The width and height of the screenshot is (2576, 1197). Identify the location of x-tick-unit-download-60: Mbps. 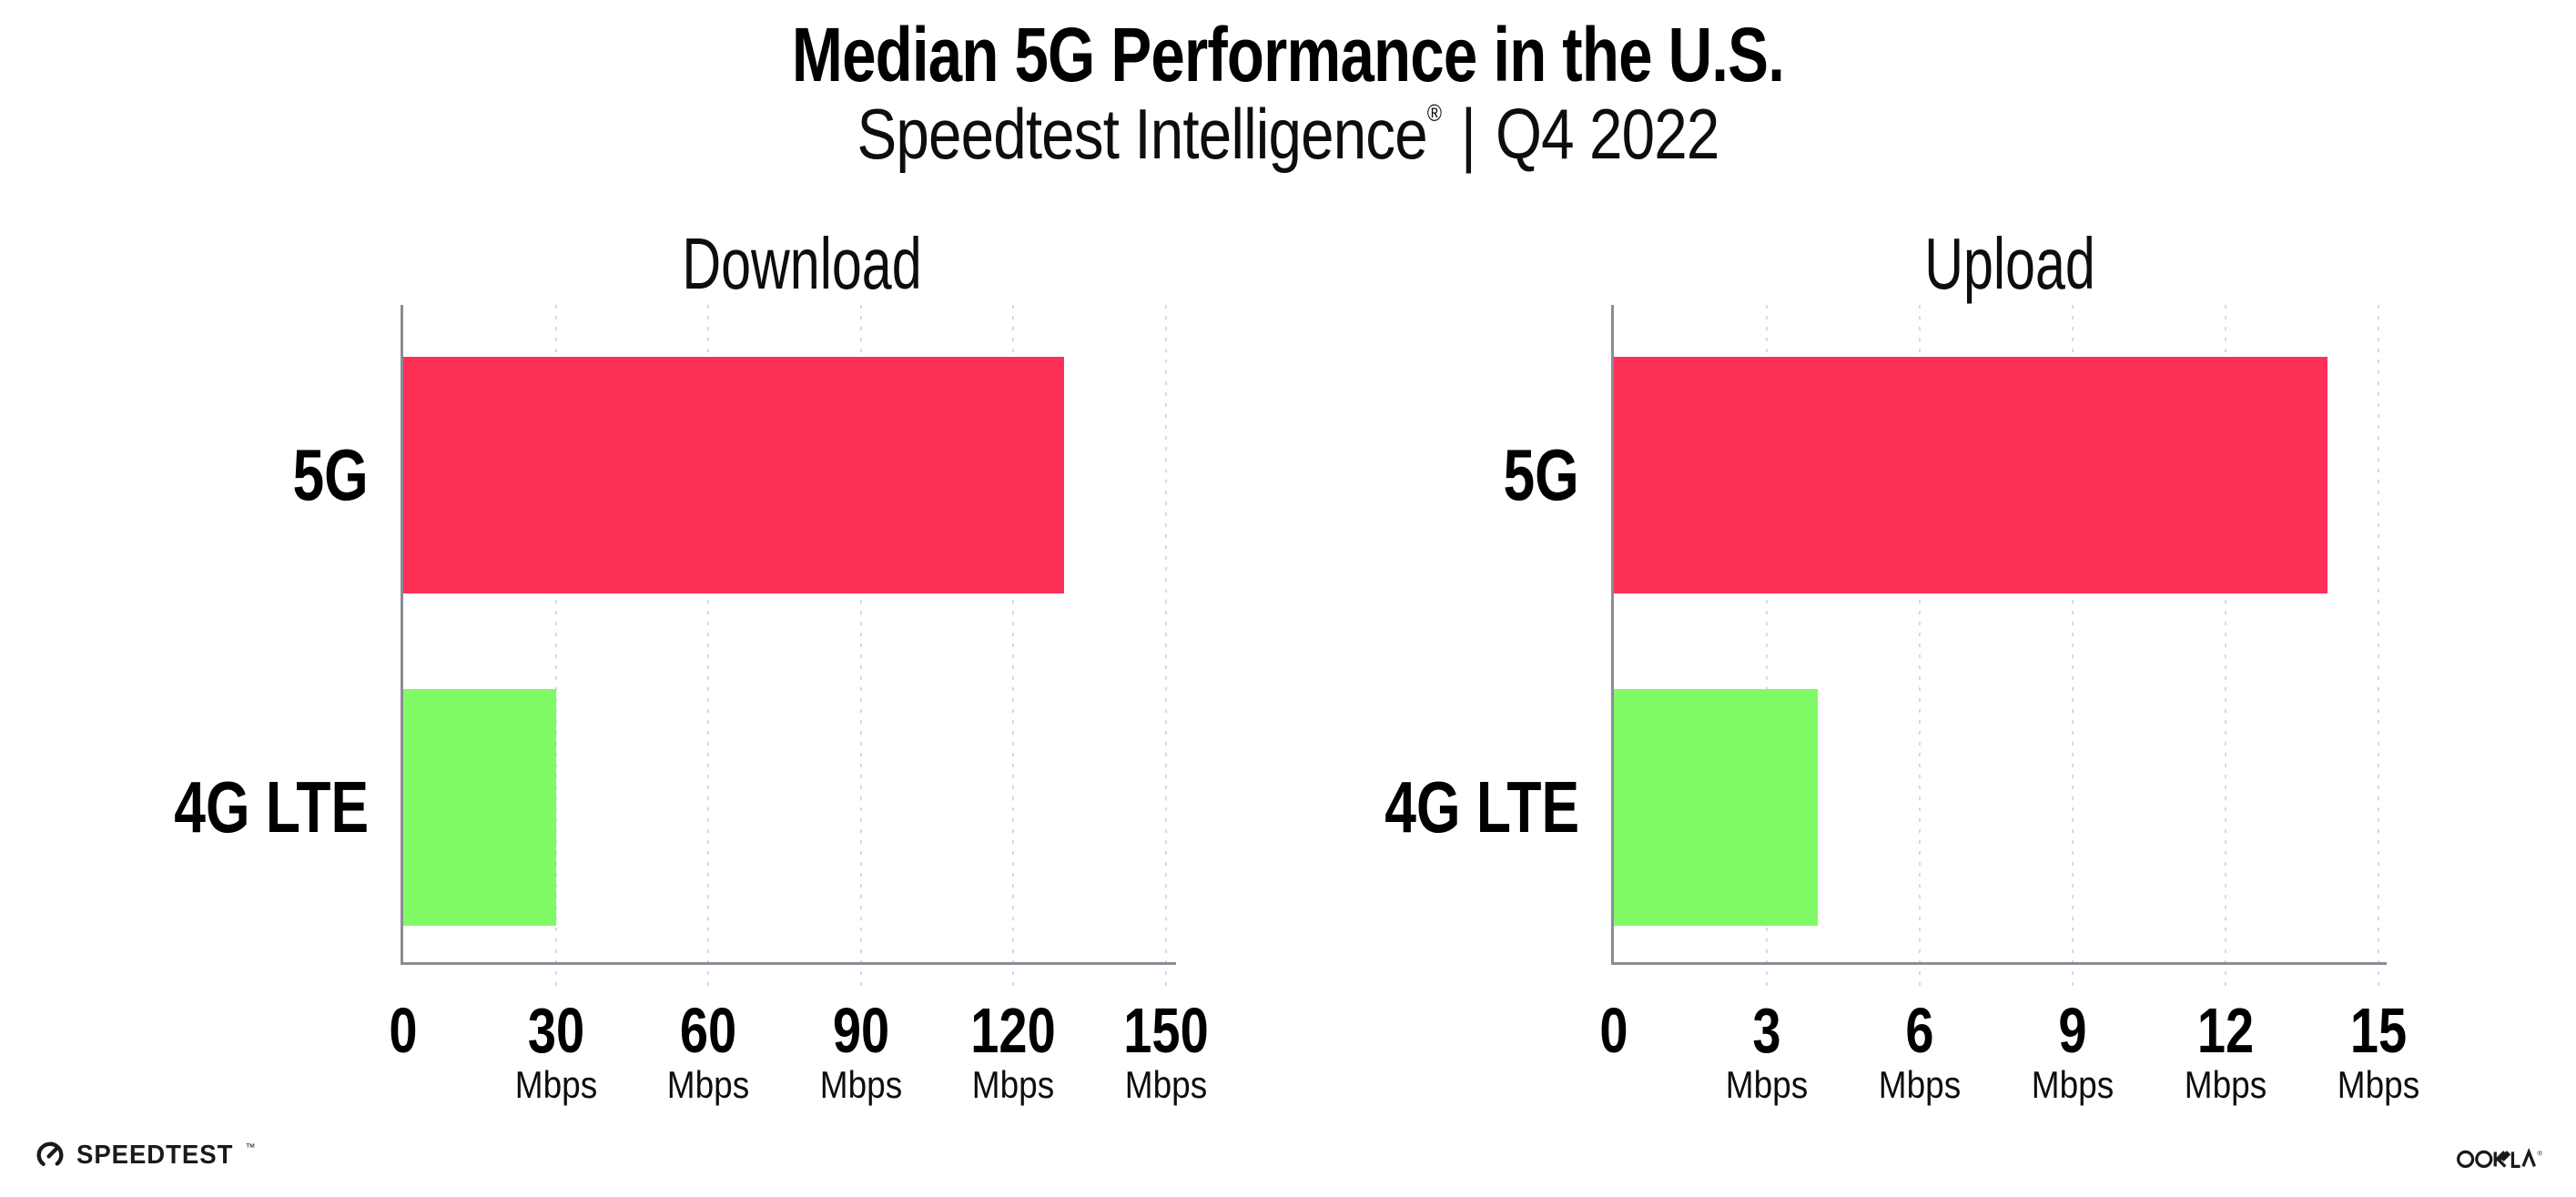
(708, 1085).